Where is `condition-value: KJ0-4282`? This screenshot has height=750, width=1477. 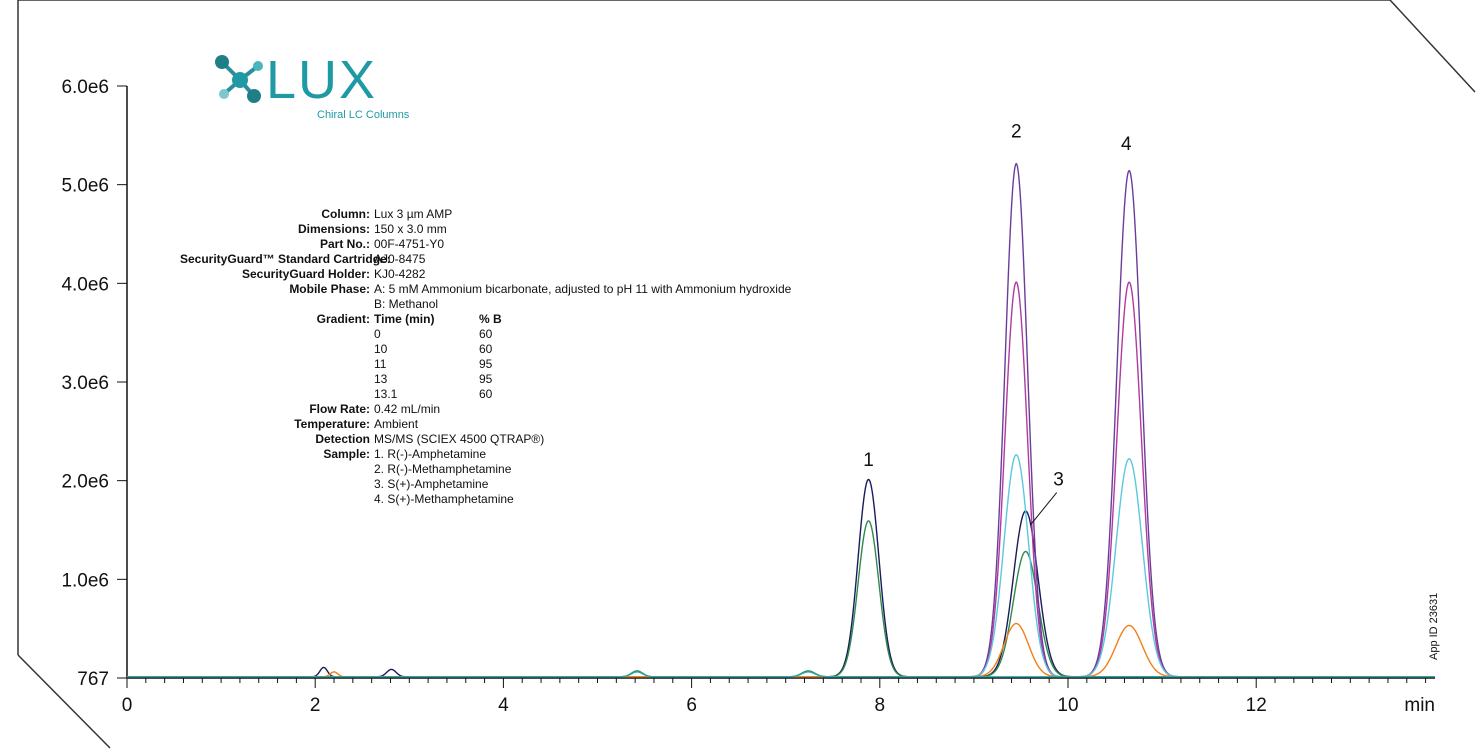 condition-value: KJ0-4282 is located at coordinates (400, 274).